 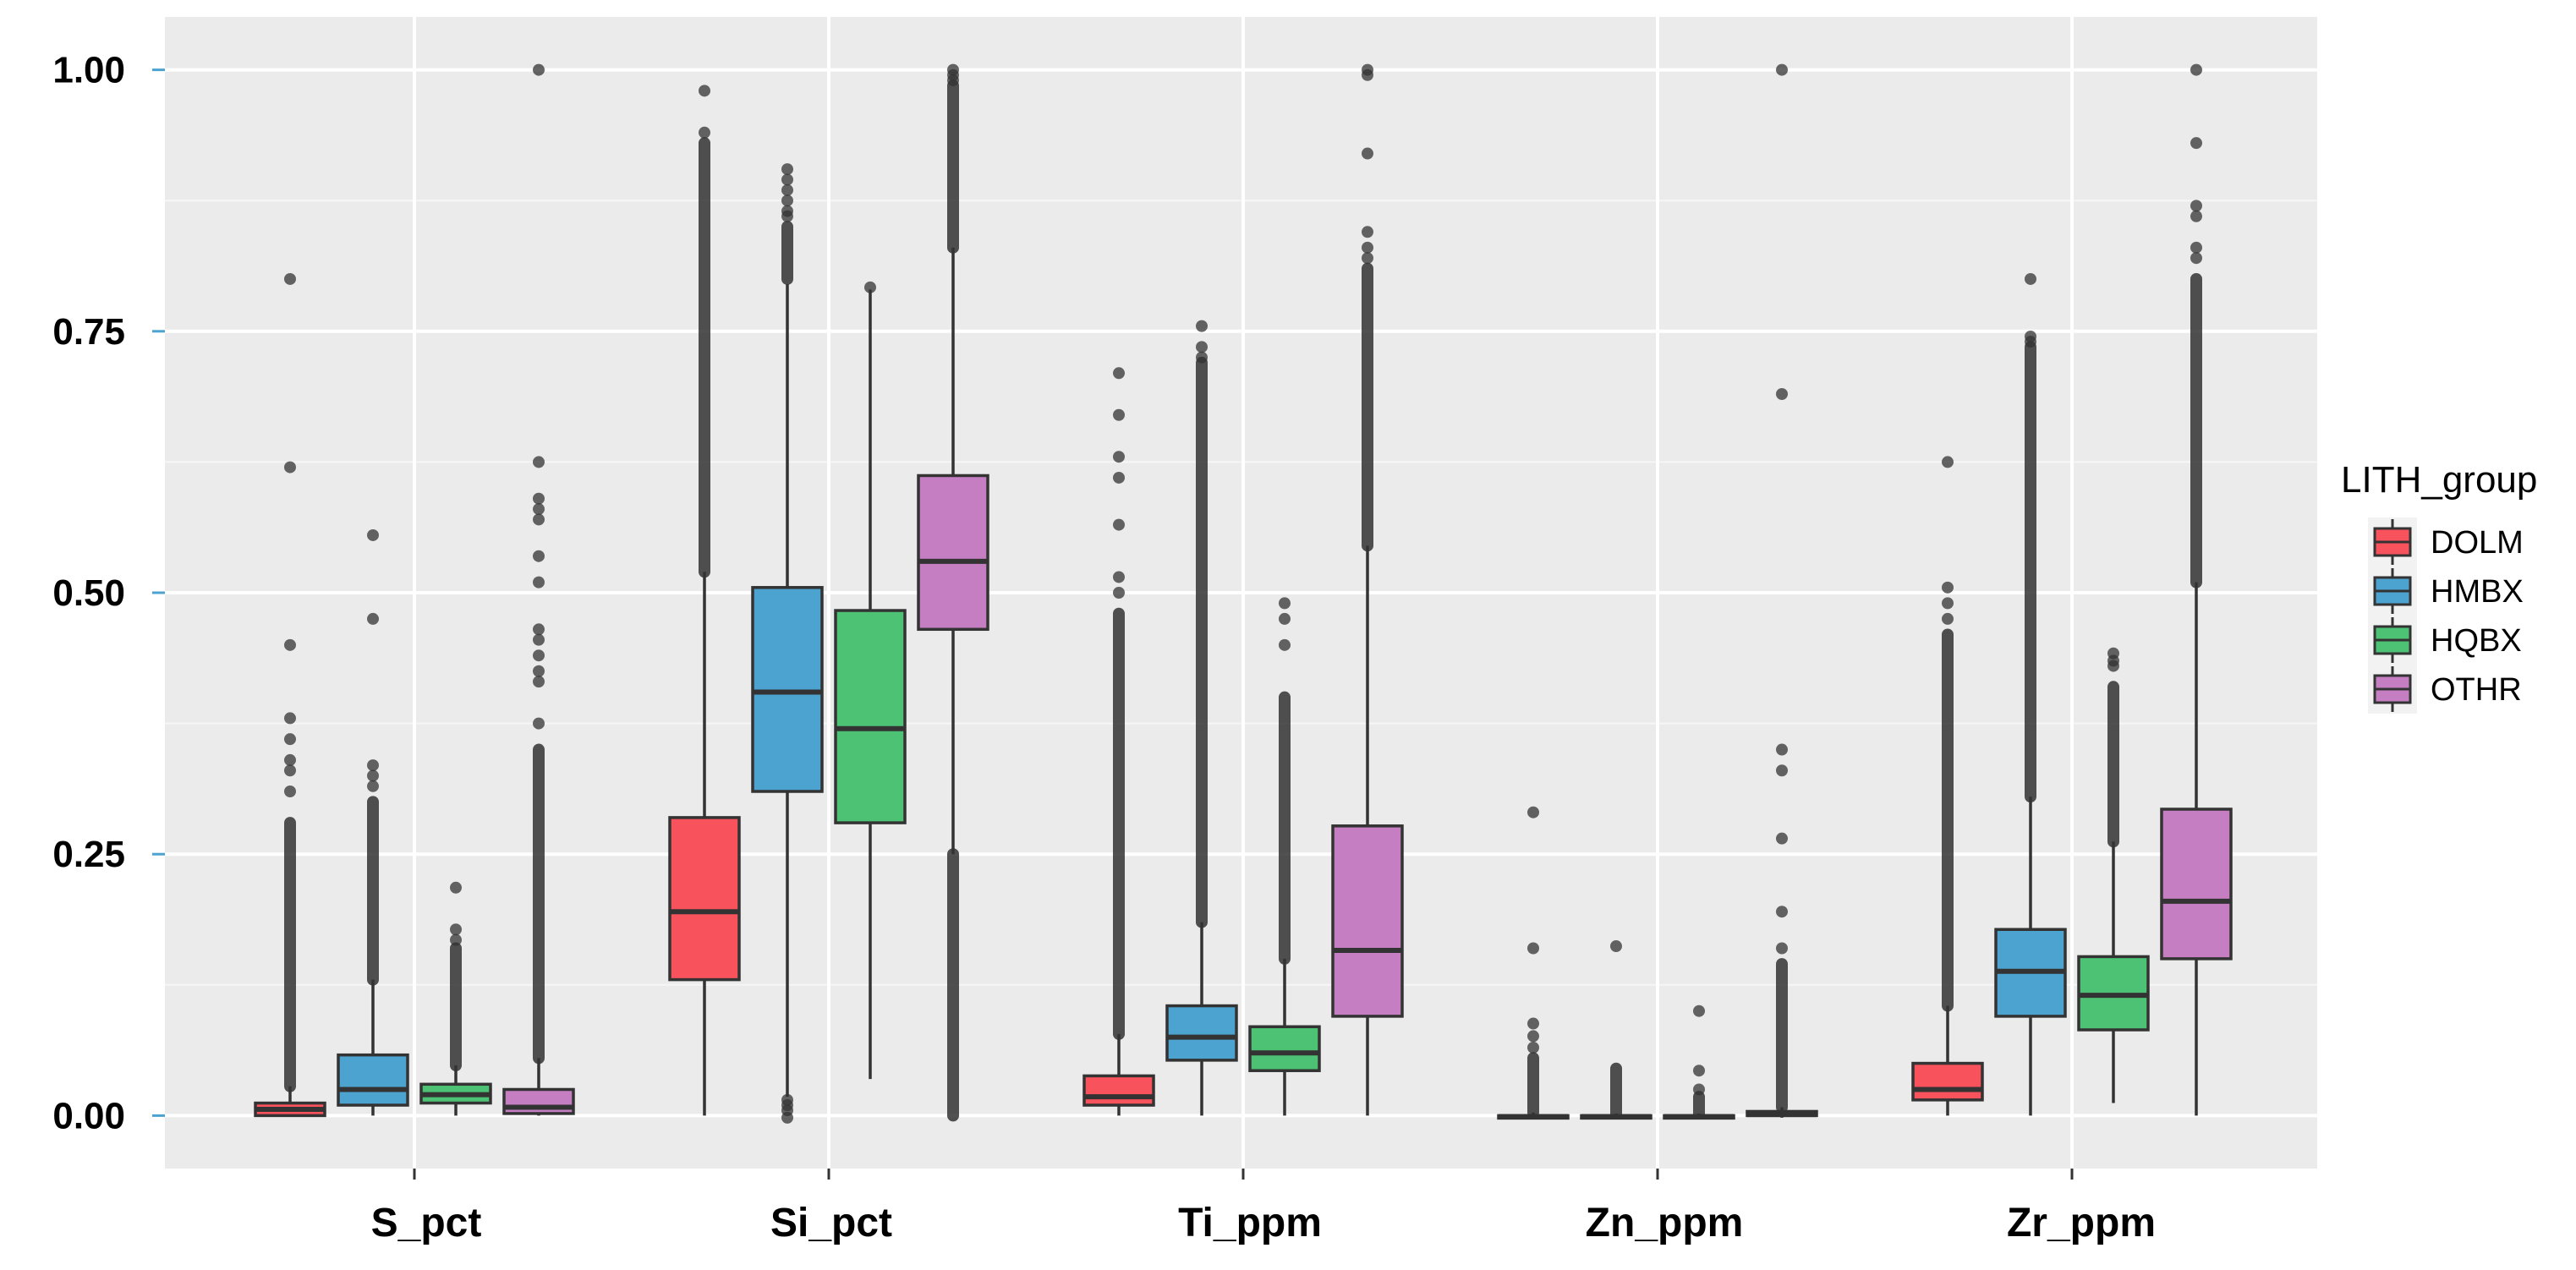 What do you see at coordinates (426, 1207) in the screenshot?
I see `x-tick: S_pct` at bounding box center [426, 1207].